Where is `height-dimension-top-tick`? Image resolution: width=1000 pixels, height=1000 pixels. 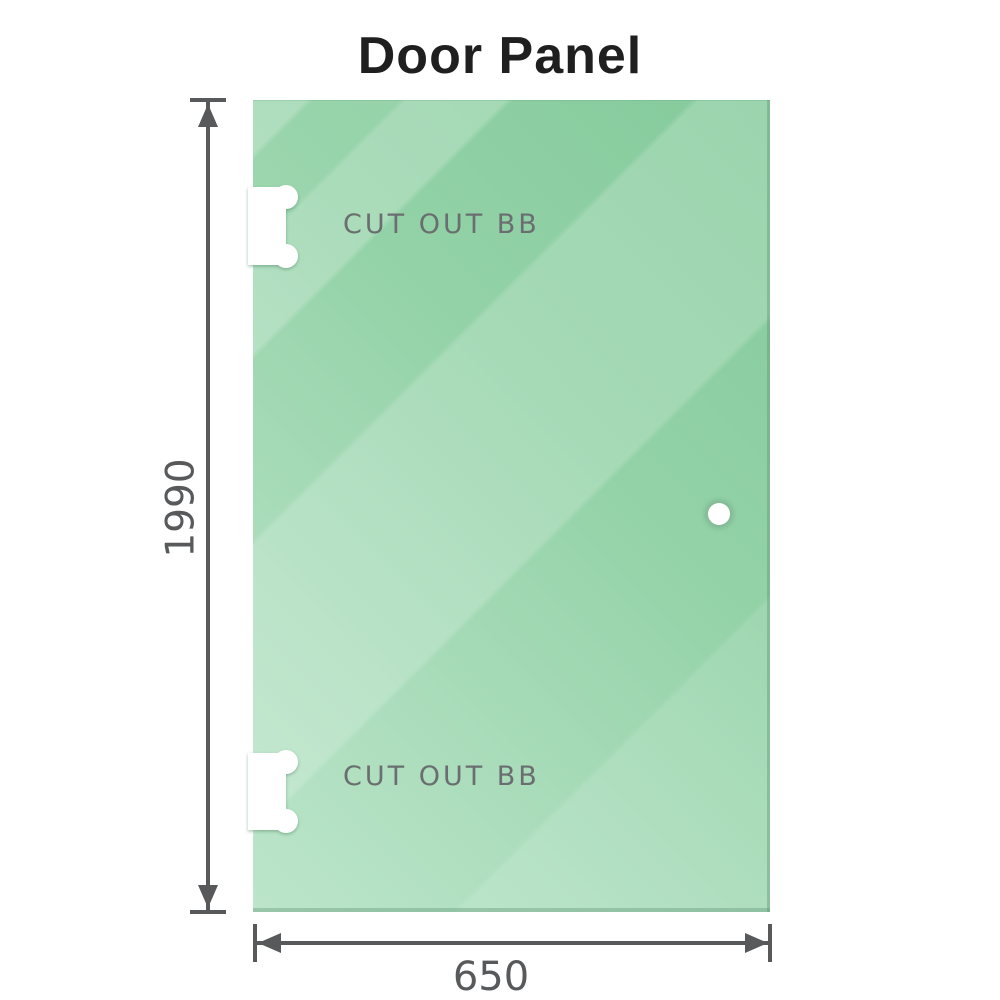
height-dimension-top-tick is located at coordinates (208, 100).